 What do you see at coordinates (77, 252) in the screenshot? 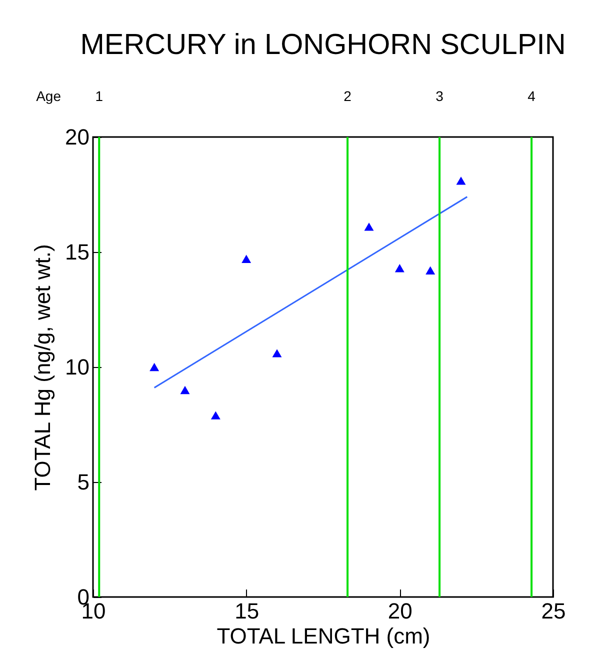
I see `y-tick-label: 15` at bounding box center [77, 252].